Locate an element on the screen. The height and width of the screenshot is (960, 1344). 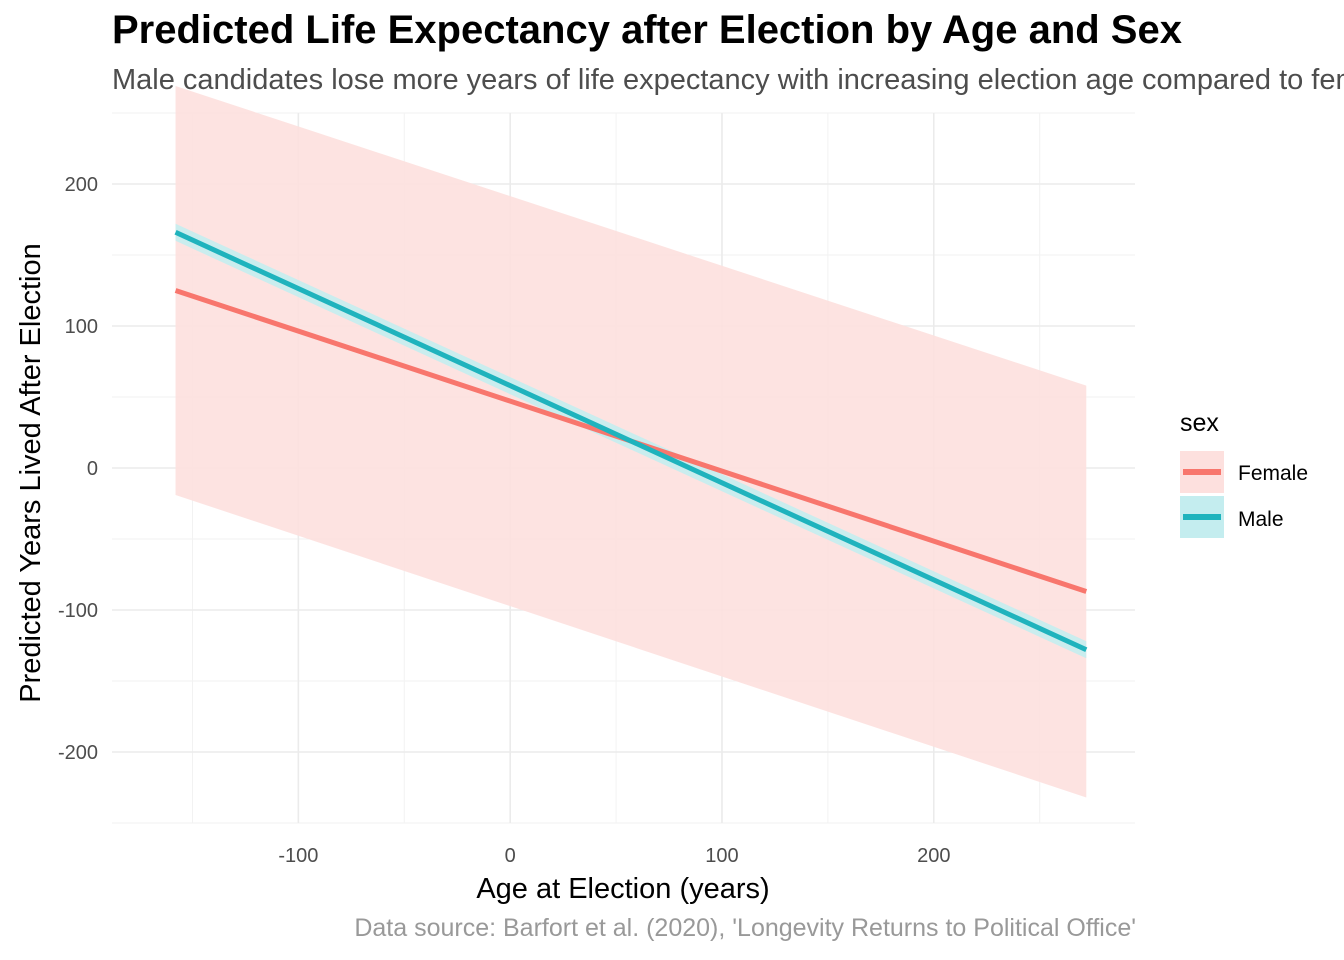
y-tick-label: 0 is located at coordinates (92, 469).